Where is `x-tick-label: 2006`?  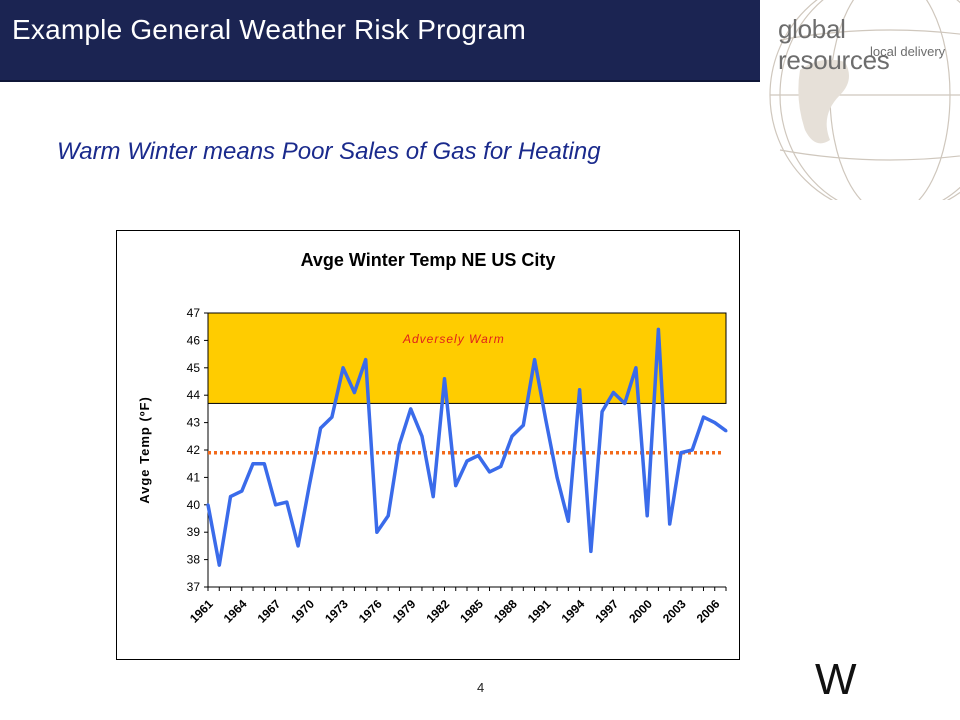 x-tick-label: 2006 is located at coordinates (708, 611).